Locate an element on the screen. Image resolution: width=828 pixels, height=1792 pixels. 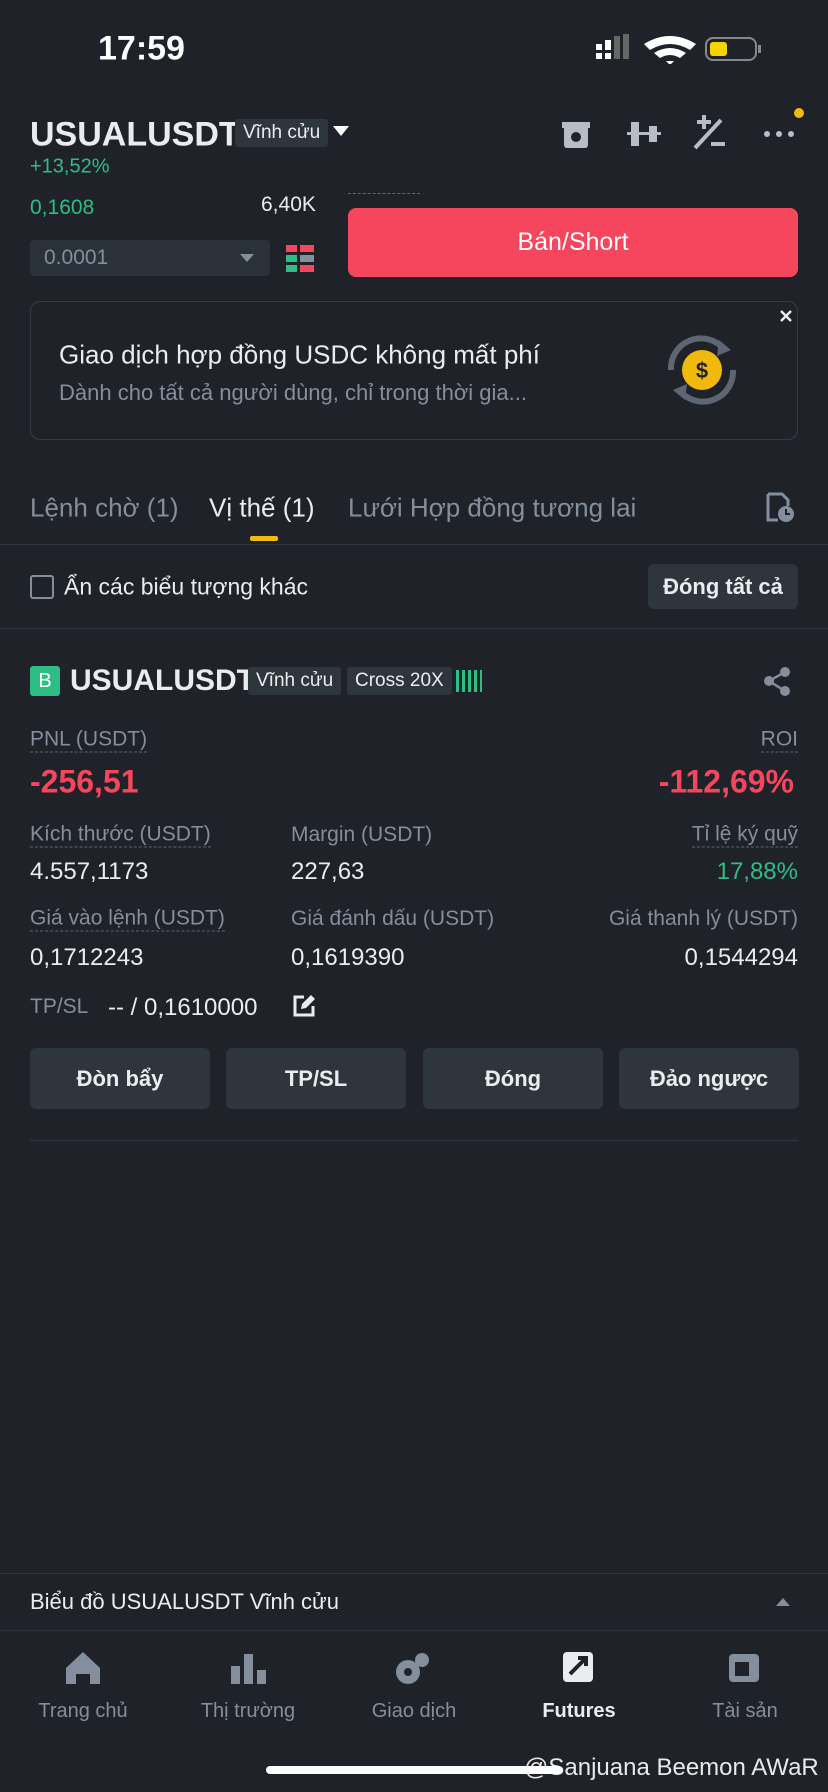
nav-item: Tài sản is located at coordinates (745, 1711).